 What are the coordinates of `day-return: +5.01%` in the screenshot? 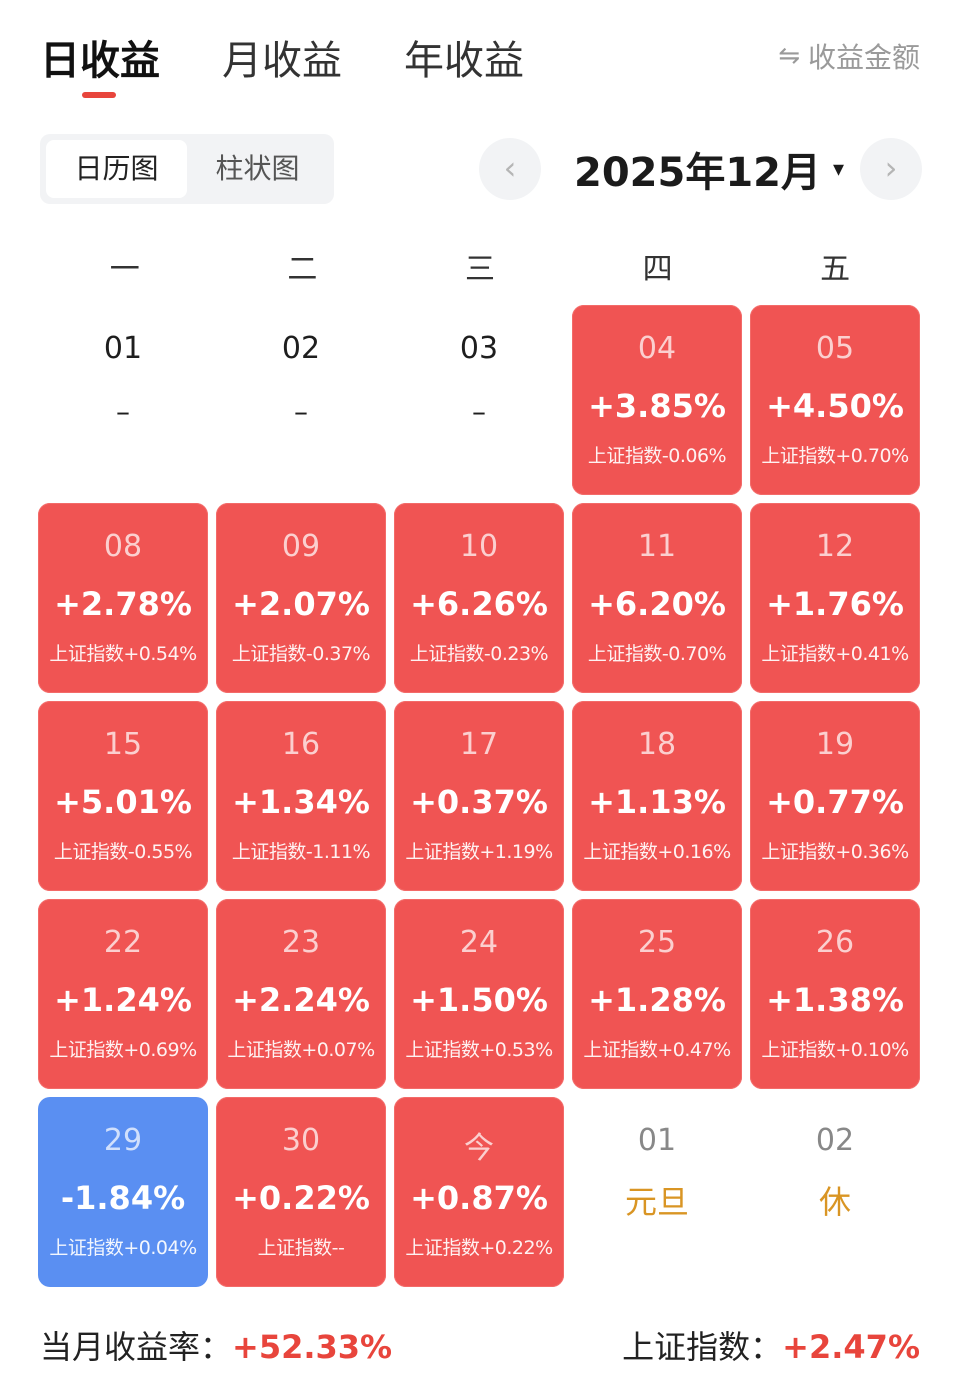 It's located at (123, 802).